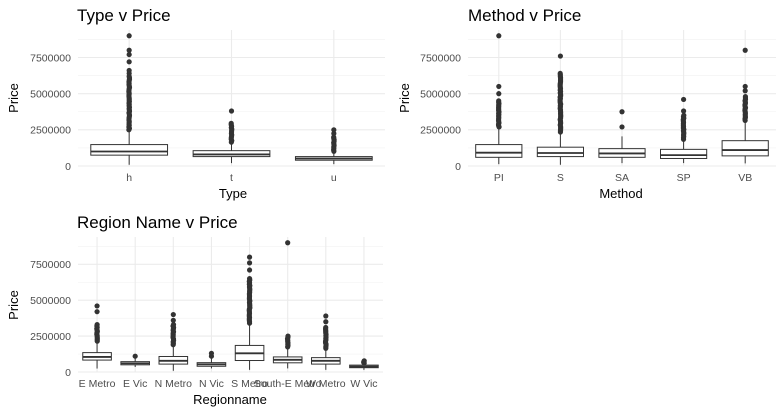 The width and height of the screenshot is (783, 413). Describe the element at coordinates (231, 136) in the screenshot. I see `box-t` at that location.